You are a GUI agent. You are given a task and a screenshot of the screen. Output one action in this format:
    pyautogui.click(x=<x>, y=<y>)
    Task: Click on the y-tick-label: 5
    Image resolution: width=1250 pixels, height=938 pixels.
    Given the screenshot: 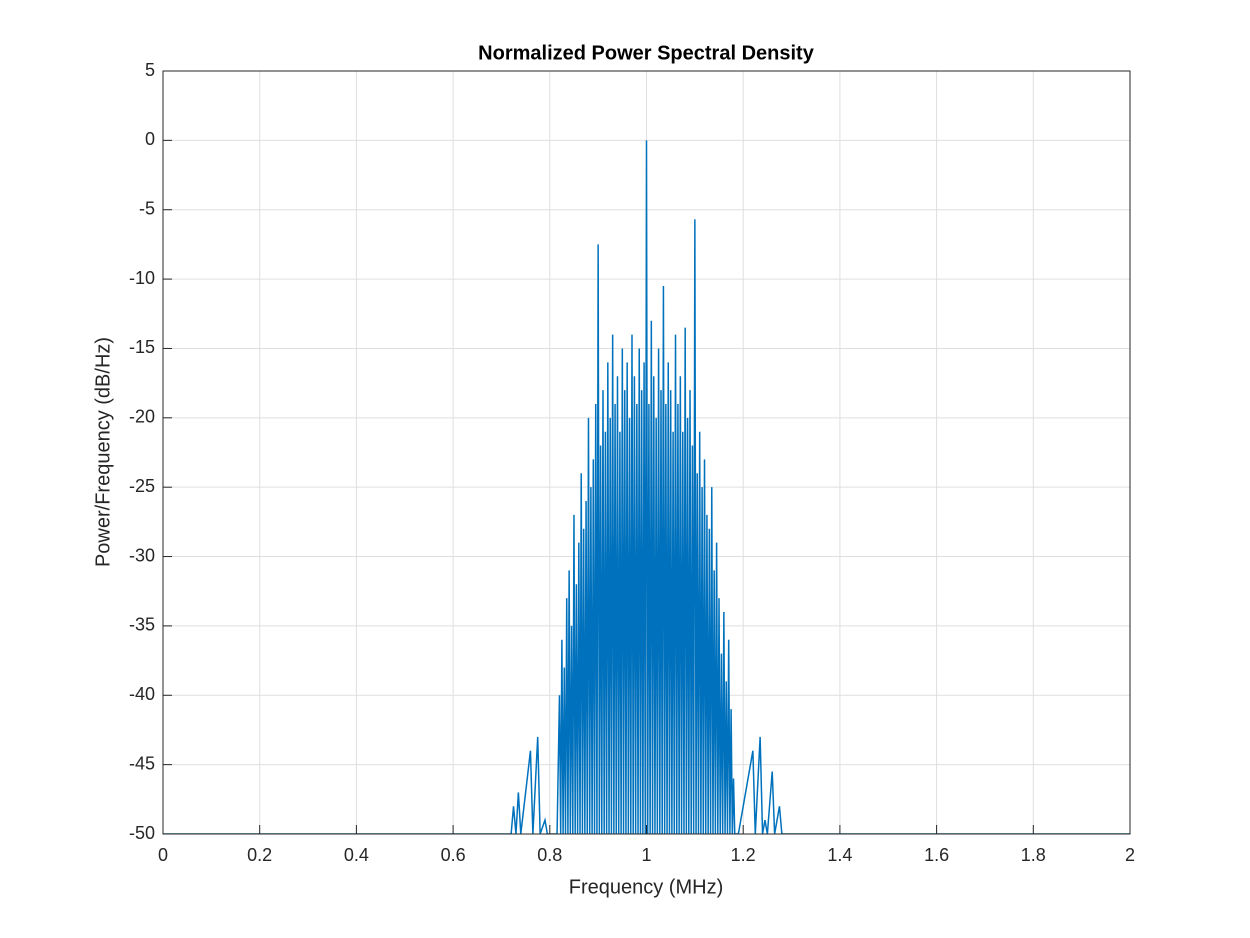 What is the action you would take?
    pyautogui.click(x=150, y=70)
    